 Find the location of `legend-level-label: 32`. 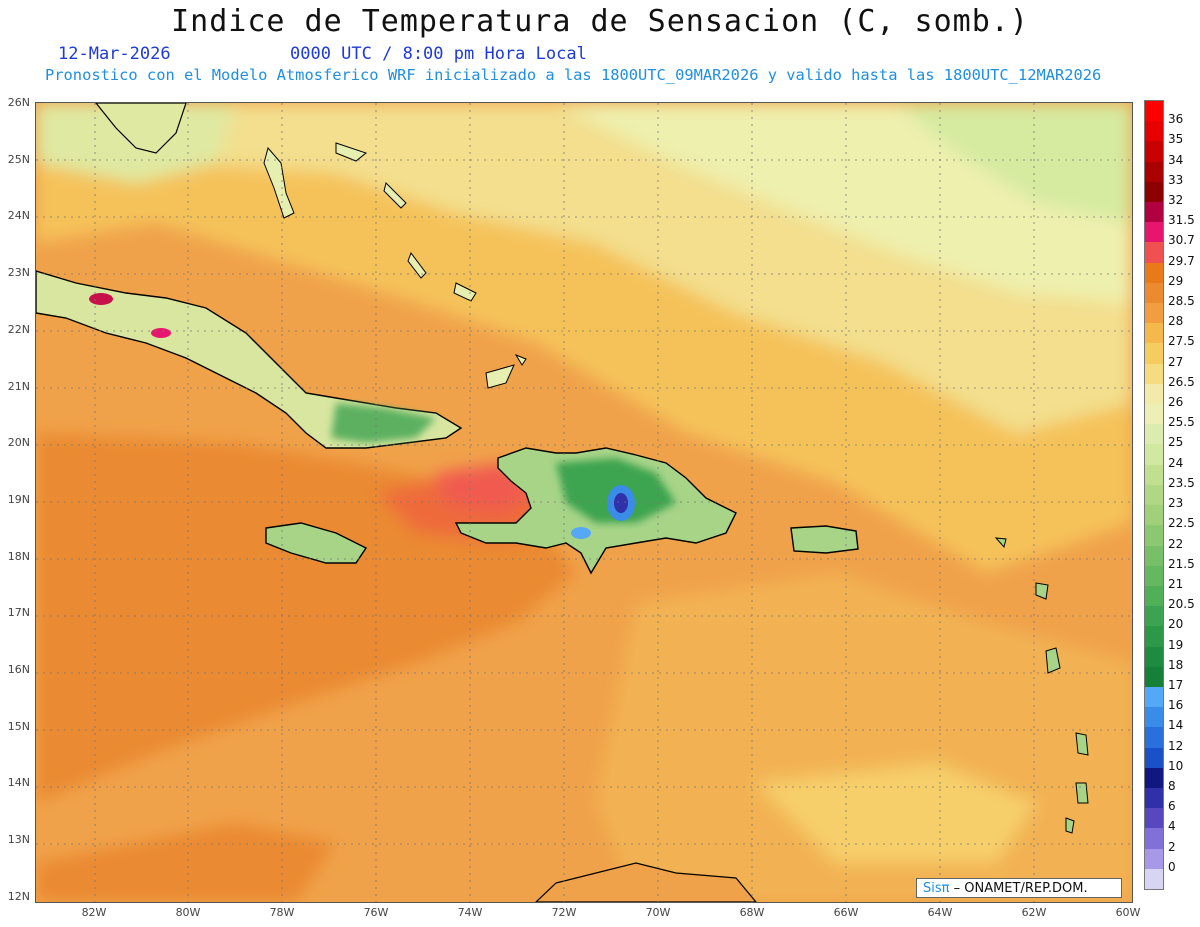

legend-level-label: 32 is located at coordinates (1176, 200).